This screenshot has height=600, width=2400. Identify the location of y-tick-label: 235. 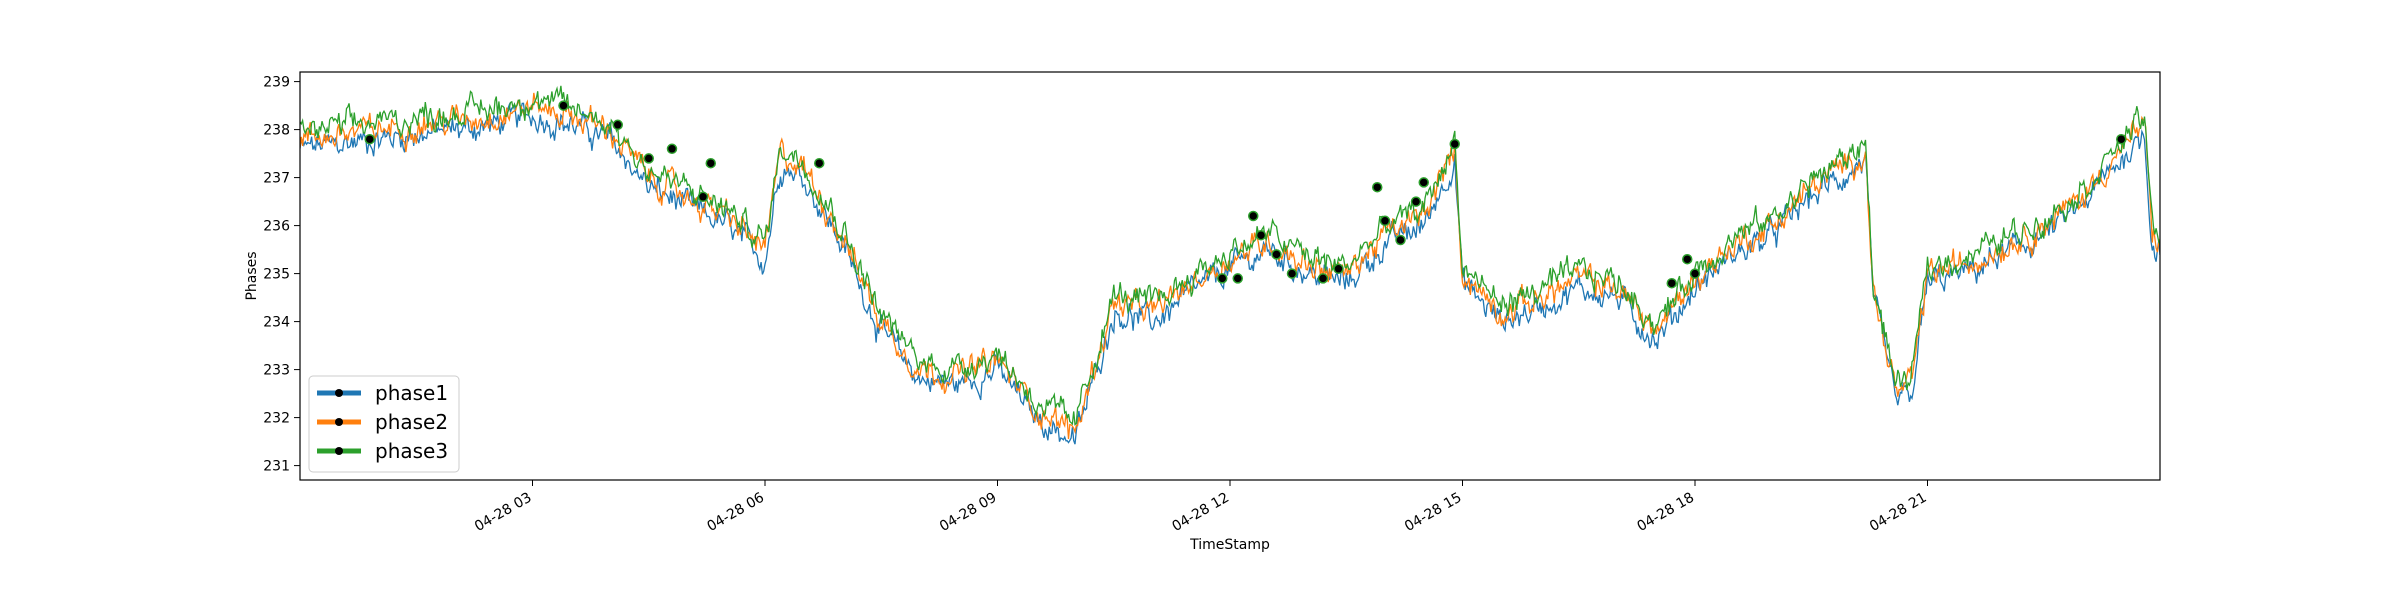
(276, 275).